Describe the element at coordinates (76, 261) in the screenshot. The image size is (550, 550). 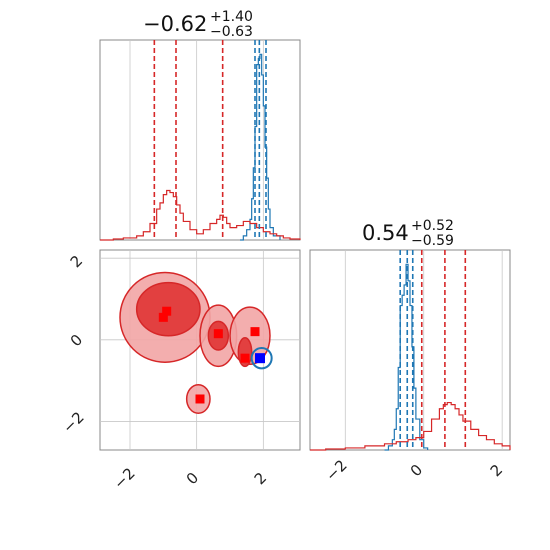
I see `joint-y-tick-label: 2` at that location.